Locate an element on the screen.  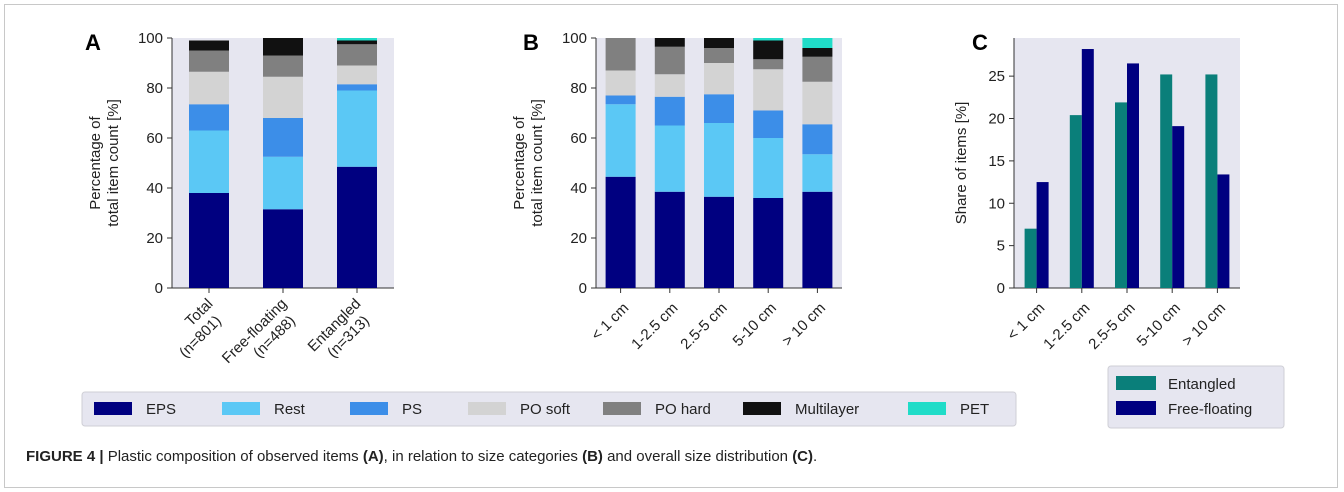
panel-b-x-tick-label-line: 5-10 cm is located at coordinates (755, 325).